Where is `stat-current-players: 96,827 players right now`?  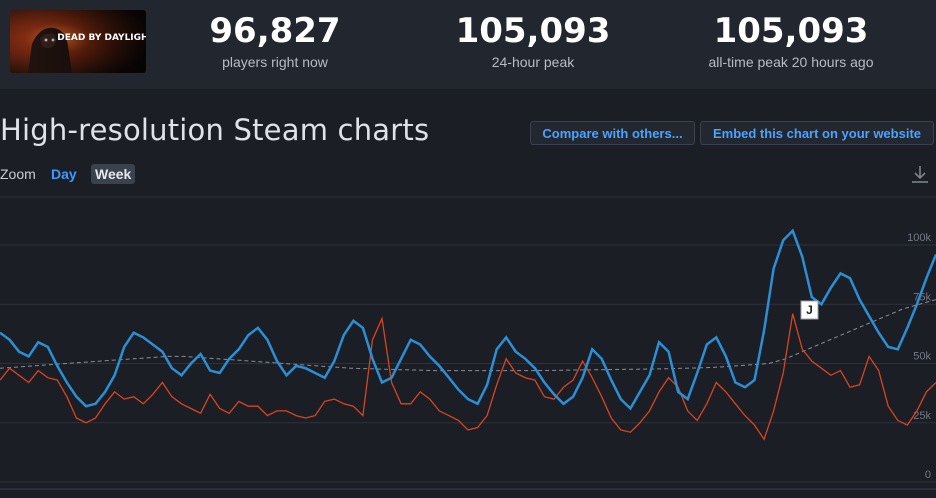
stat-current-players: 96,827 players right now is located at coordinates (275, 40).